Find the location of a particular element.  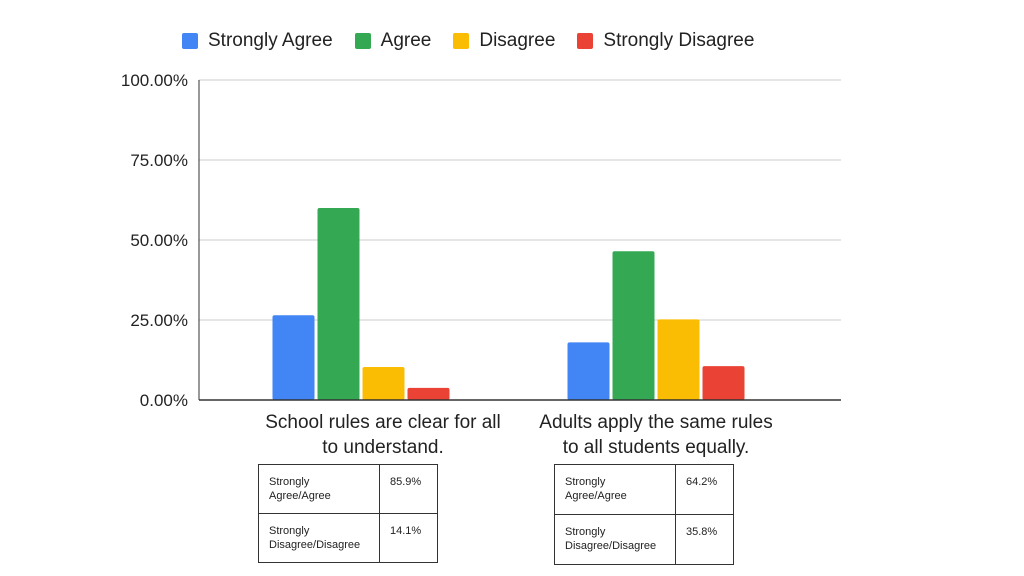

legend-item-strongly-agree: Strongly Agree is located at coordinates (257, 41).